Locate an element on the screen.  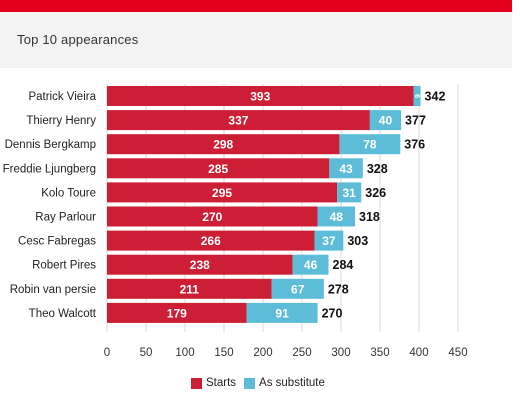
data-label-starts-5: 270 is located at coordinates (212, 217).